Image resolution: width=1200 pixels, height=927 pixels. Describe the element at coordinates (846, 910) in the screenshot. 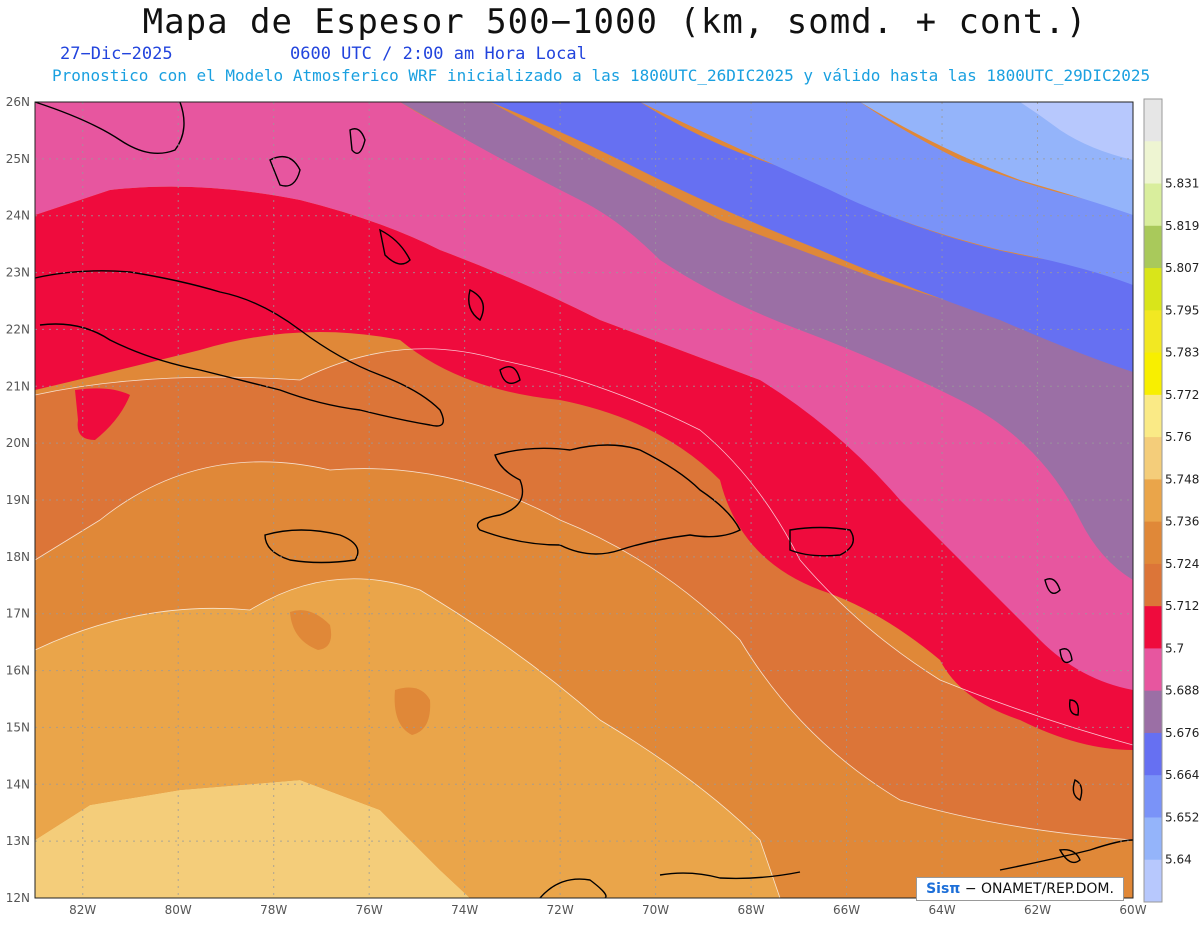

I see `lon-tick-label: 66W` at that location.